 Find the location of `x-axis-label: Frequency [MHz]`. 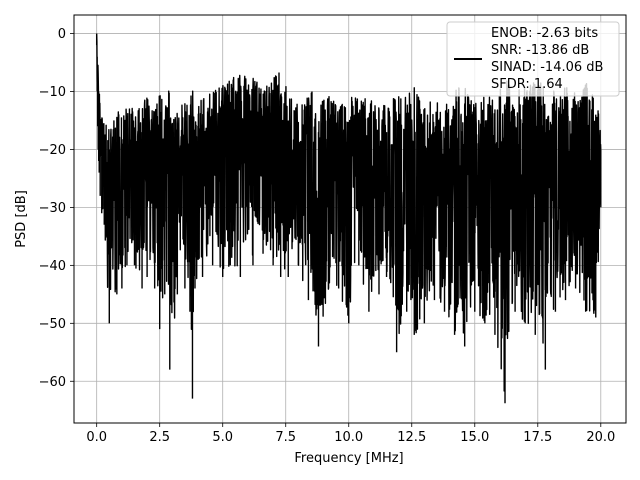

x-axis-label: Frequency [MHz] is located at coordinates (348, 458).